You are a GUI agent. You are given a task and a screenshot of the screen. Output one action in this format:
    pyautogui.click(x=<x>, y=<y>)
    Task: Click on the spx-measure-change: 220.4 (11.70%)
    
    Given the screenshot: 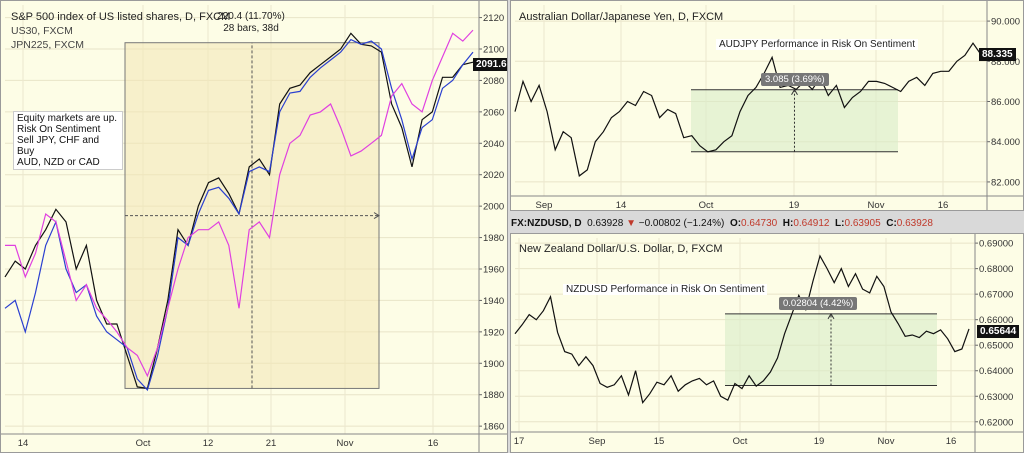 What is the action you would take?
    pyautogui.click(x=251, y=16)
    